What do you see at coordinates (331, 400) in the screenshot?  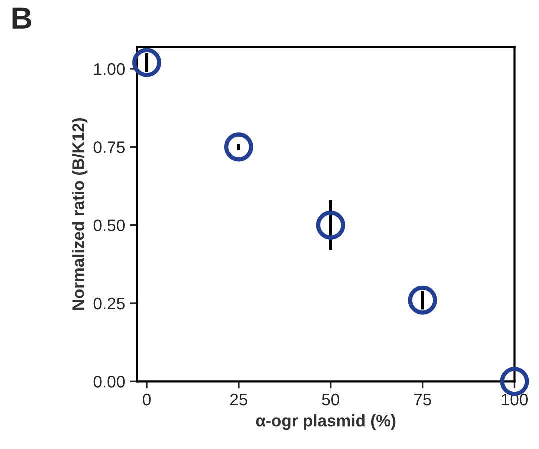 I see `x-tick-label: 50` at bounding box center [331, 400].